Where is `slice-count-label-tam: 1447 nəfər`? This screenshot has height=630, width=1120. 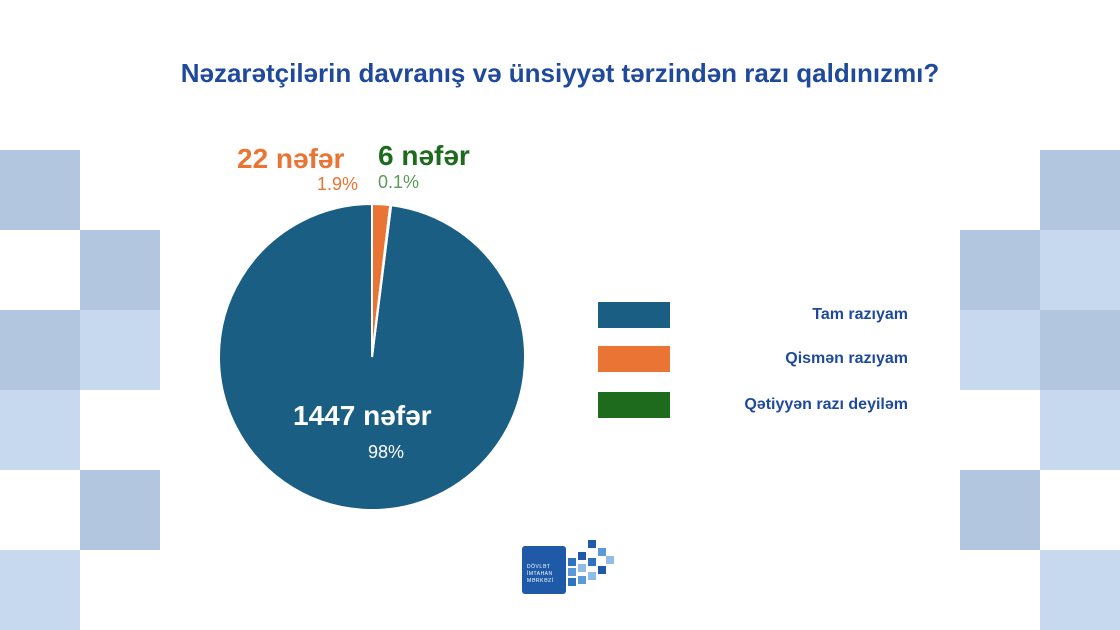 slice-count-label-tam: 1447 nəfər is located at coordinates (362, 415).